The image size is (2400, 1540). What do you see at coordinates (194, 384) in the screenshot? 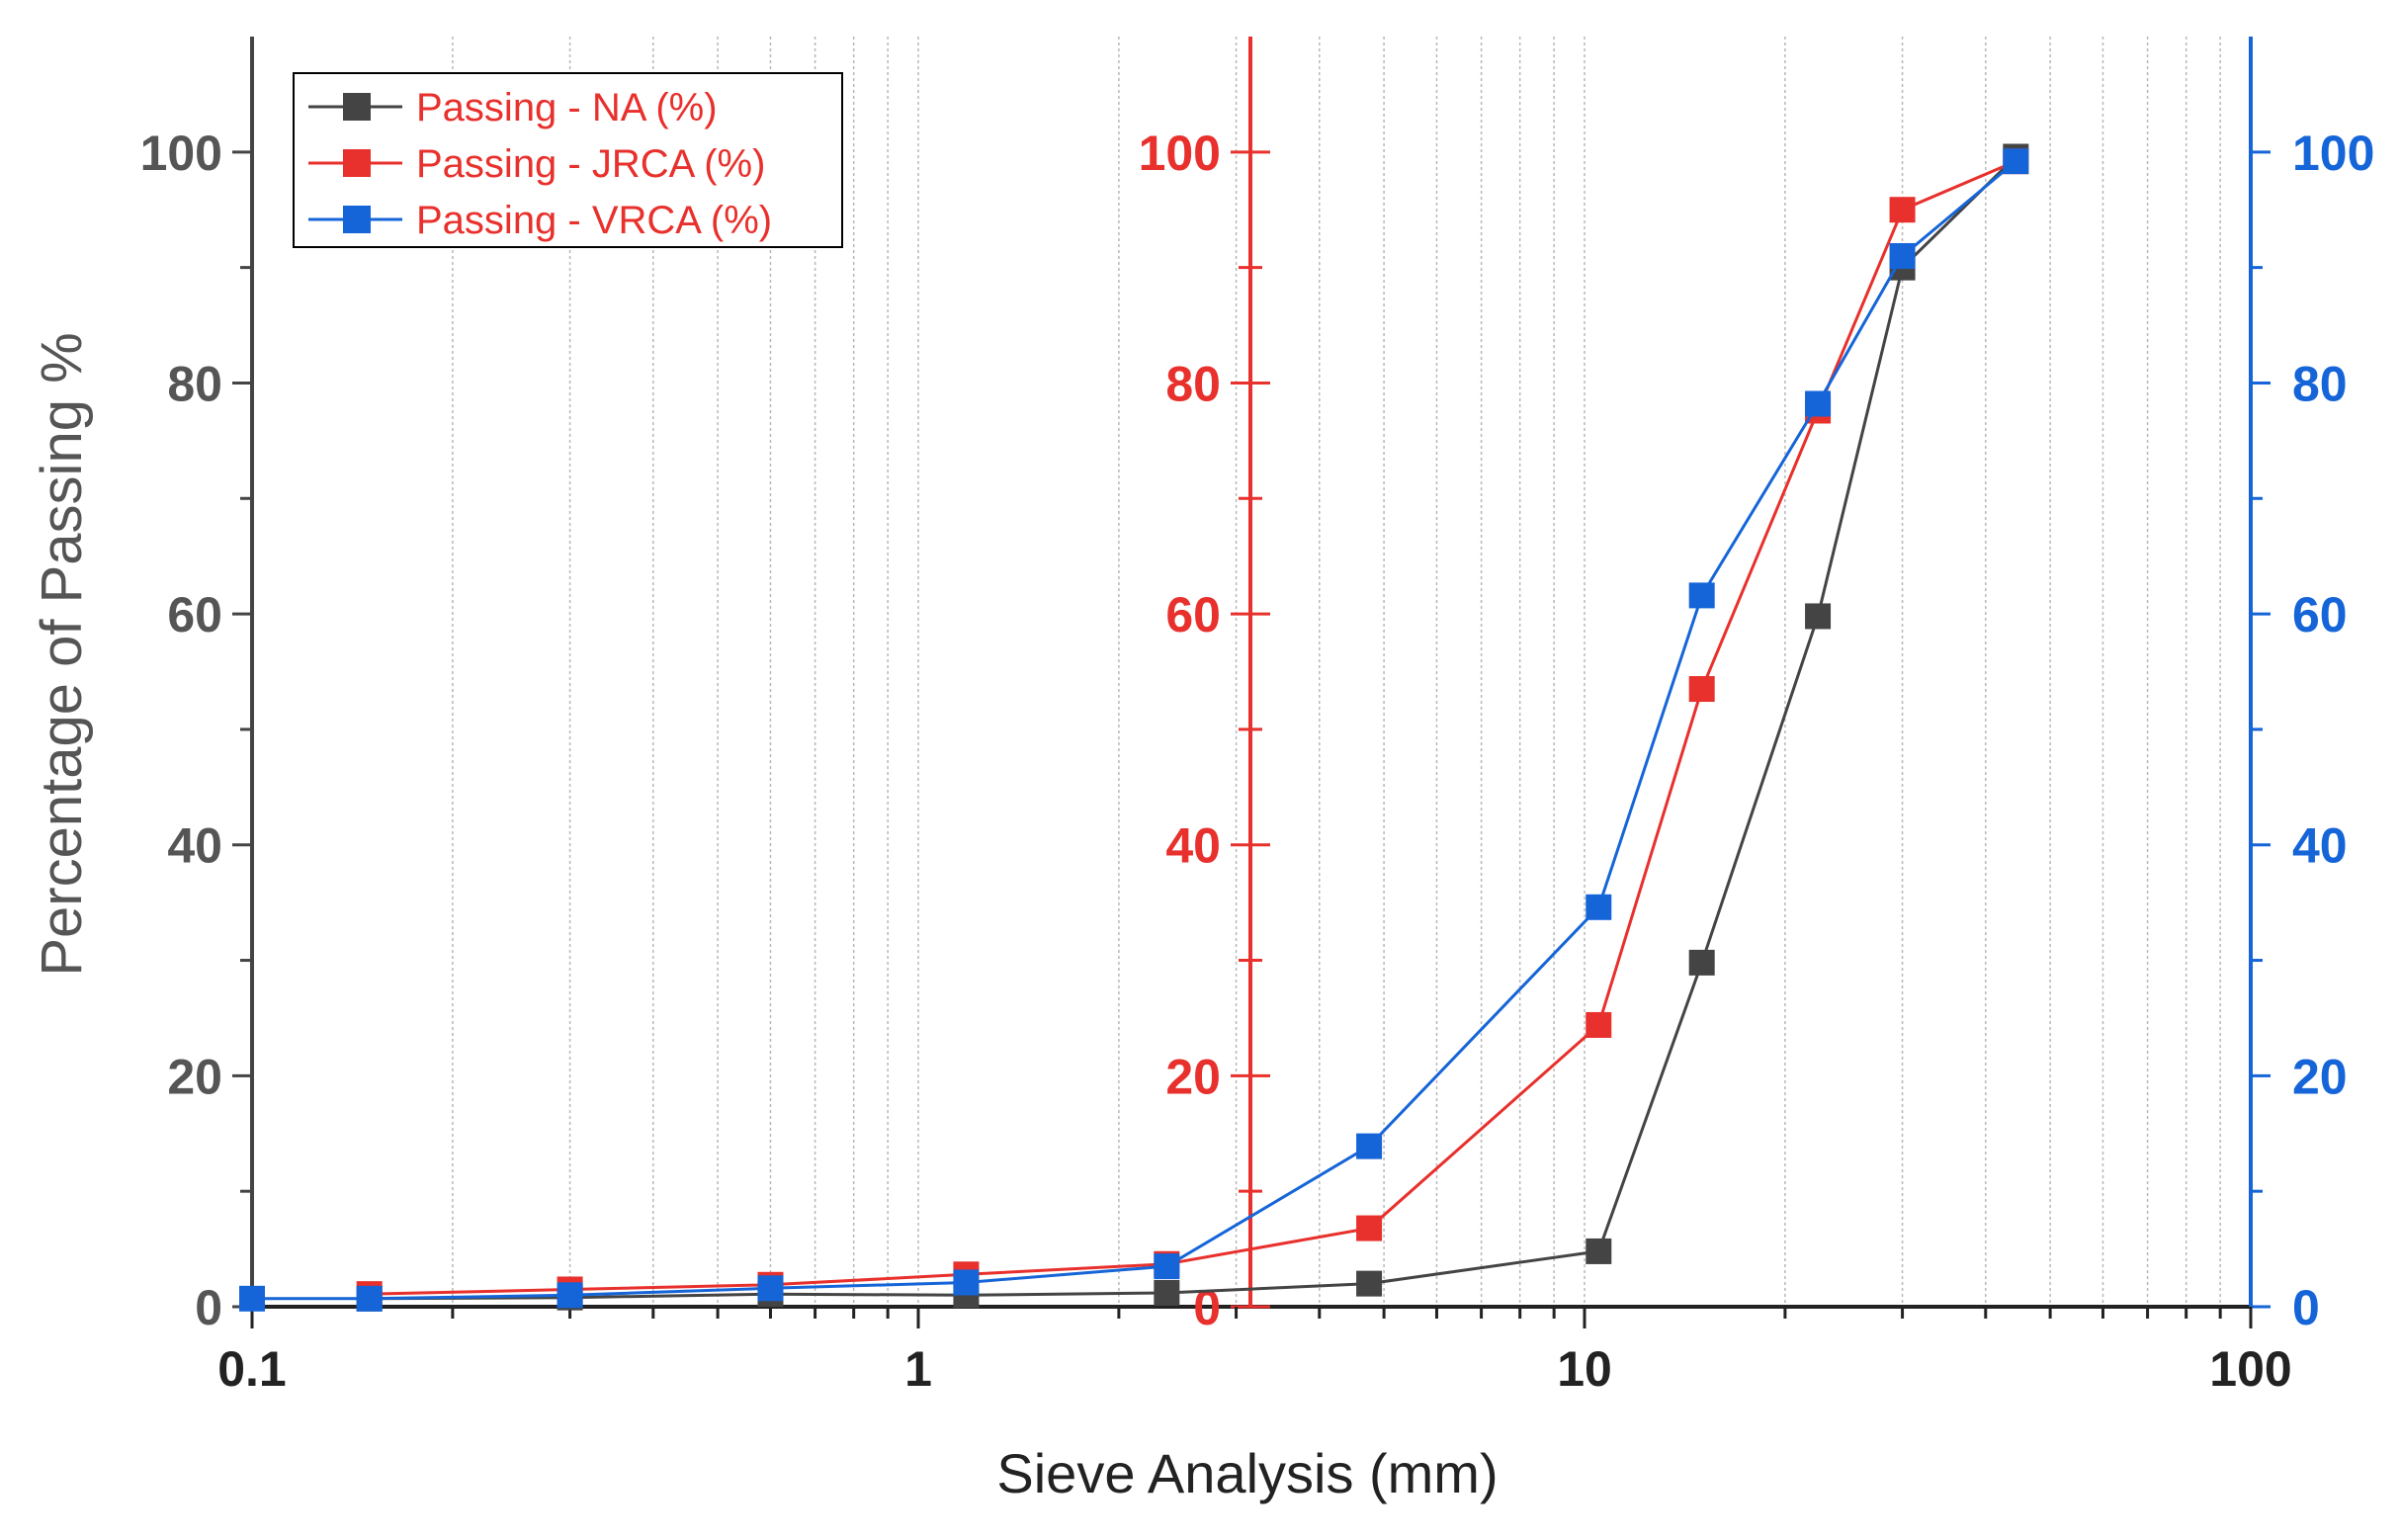
I see `y-tick-label-left: 80` at bounding box center [194, 384].